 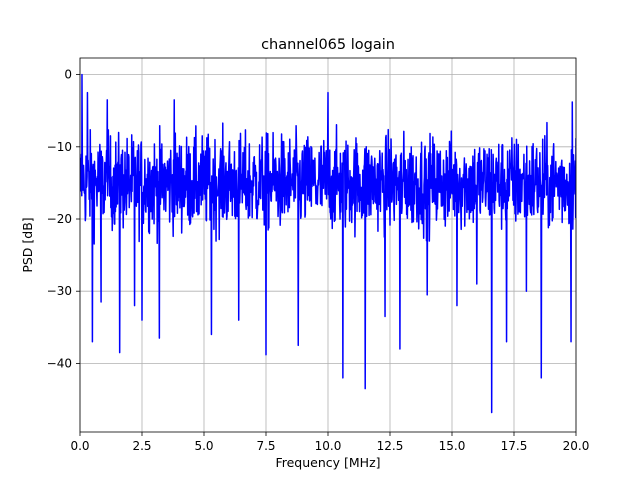 What do you see at coordinates (59, 363) in the screenshot?
I see `y-tick-label: −40` at bounding box center [59, 363].